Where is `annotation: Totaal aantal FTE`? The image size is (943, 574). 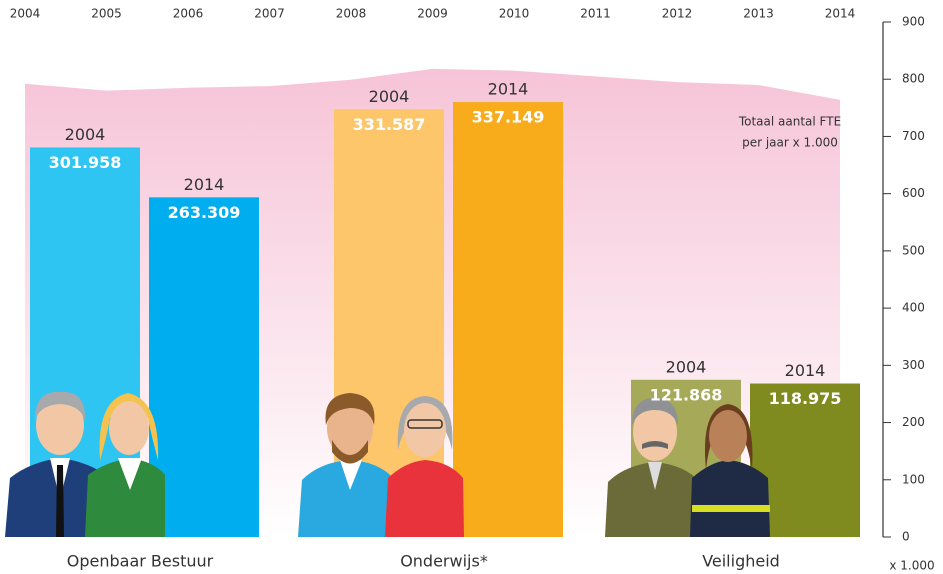 annotation: Totaal aantal FTE is located at coordinates (789, 122).